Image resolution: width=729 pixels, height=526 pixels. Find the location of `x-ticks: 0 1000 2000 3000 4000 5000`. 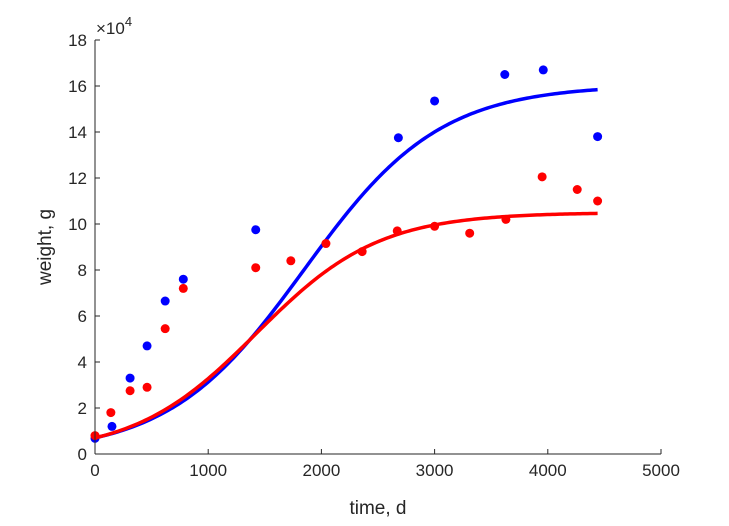

x-ticks: 0 1000 2000 3000 4000 5000 is located at coordinates (385, 464).